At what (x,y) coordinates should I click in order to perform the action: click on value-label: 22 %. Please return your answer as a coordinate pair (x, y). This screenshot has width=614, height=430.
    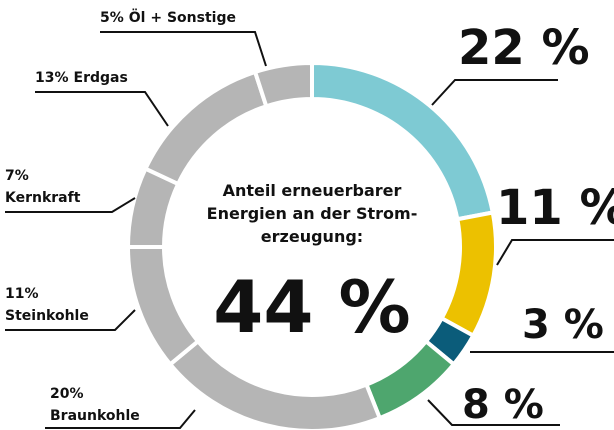
    Looking at the image, I should click on (524, 48).